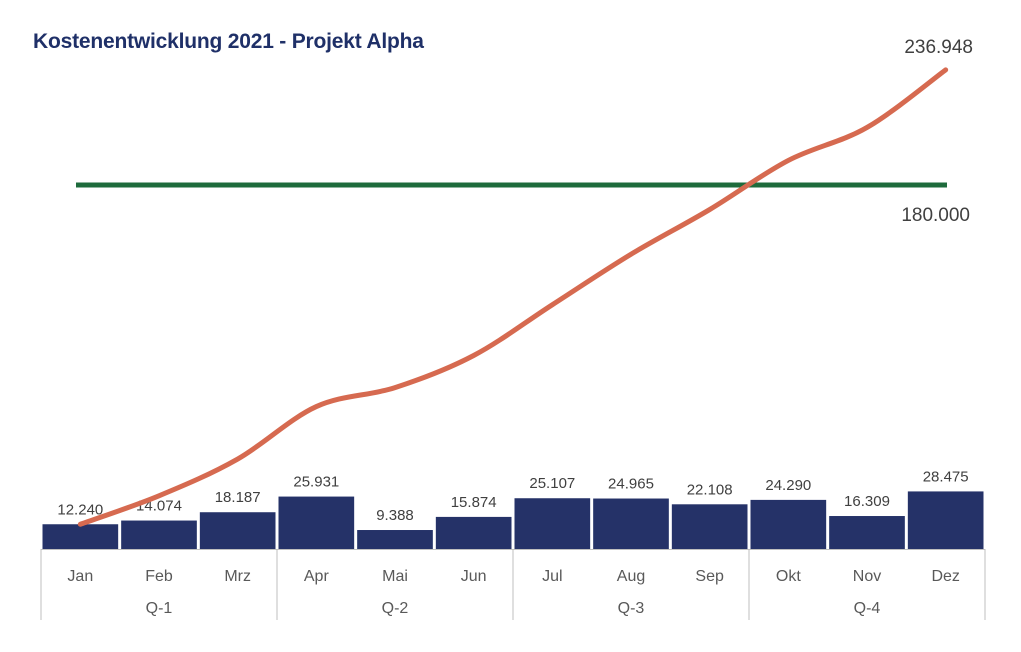 The height and width of the screenshot is (652, 1021). What do you see at coordinates (631, 576) in the screenshot?
I see `month-label: Aug` at bounding box center [631, 576].